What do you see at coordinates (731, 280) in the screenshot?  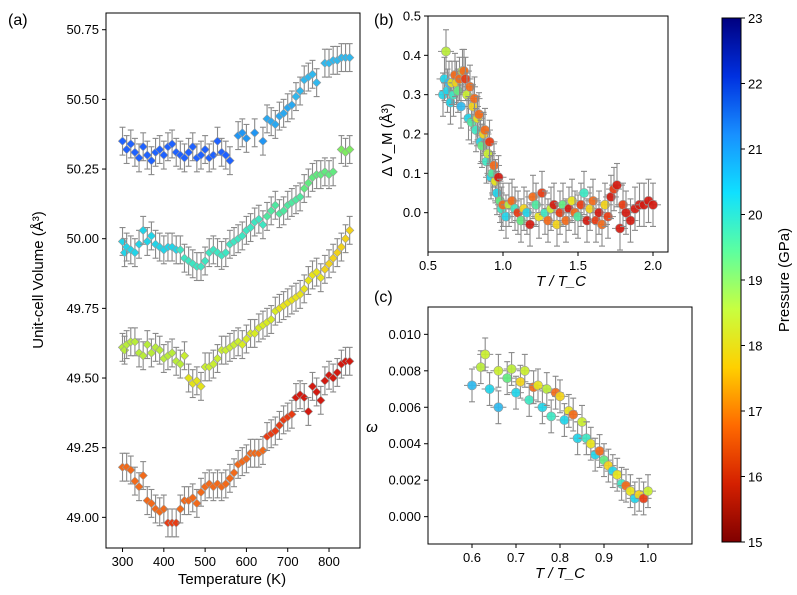 I see `colorbar-bar` at bounding box center [731, 280].